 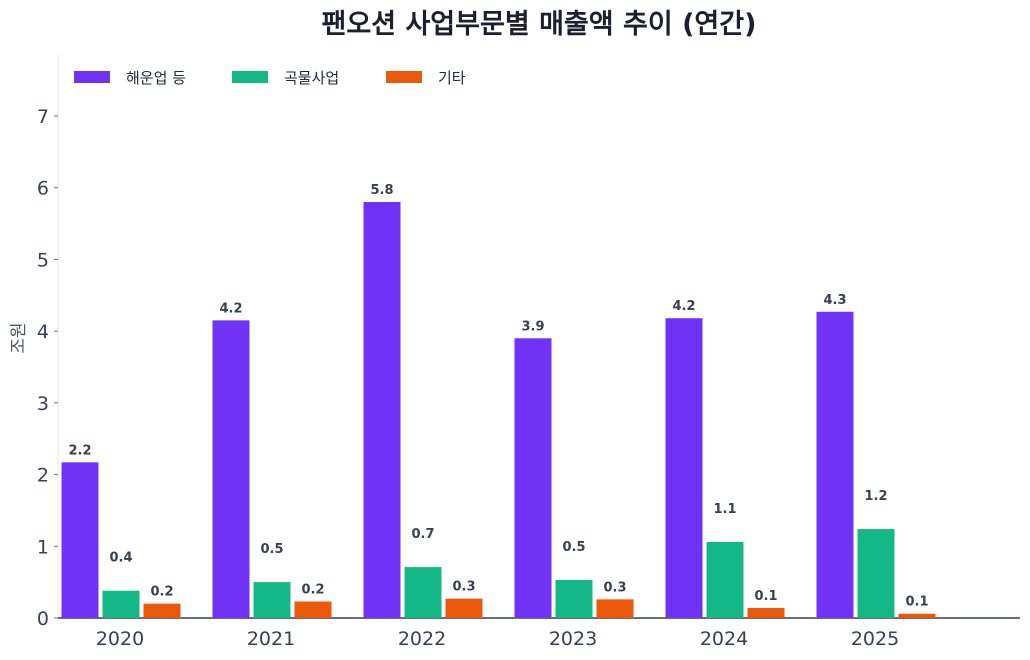 I want to click on y-axis-label: 조원, so click(x=19, y=337).